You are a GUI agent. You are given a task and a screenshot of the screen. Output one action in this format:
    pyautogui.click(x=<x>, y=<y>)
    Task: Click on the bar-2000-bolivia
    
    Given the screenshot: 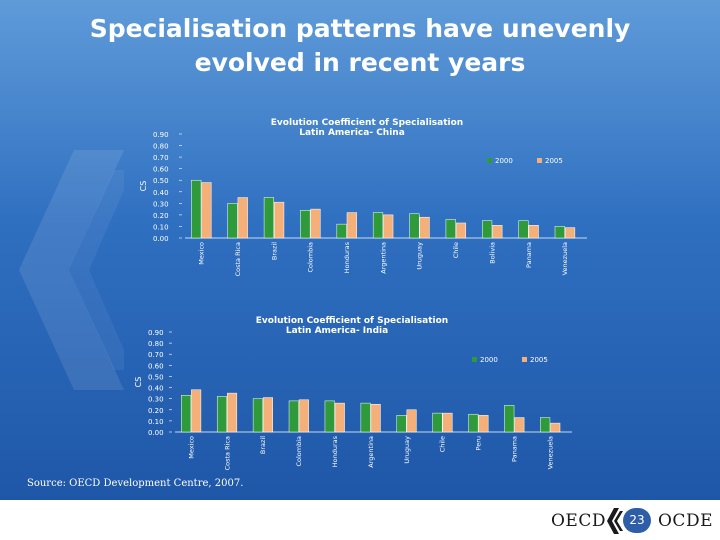 What is the action you would take?
    pyautogui.click(x=487, y=229)
    